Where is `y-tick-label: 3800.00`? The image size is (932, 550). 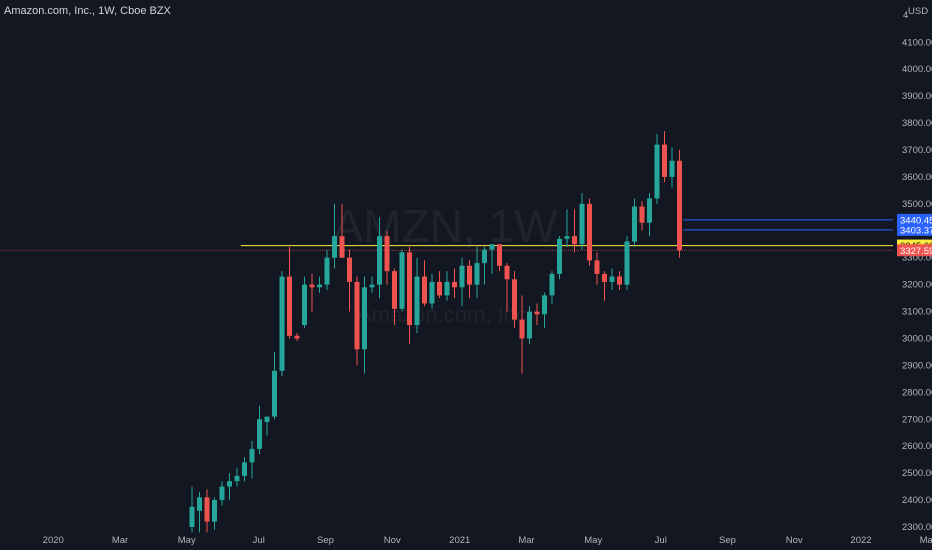 y-tick-label: 3800.00 is located at coordinates (917, 123).